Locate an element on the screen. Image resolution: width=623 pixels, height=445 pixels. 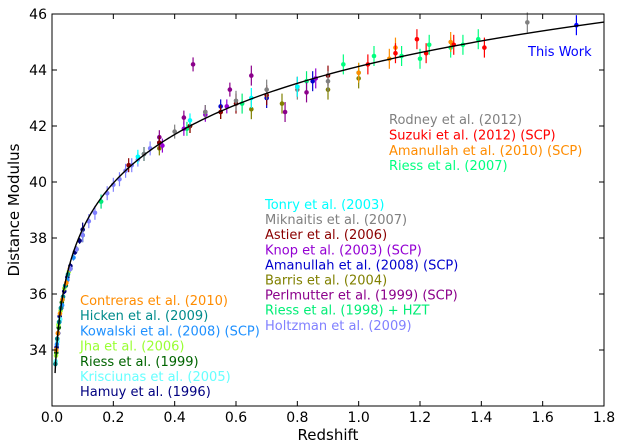
data-point-barris-et-al-2004 is located at coordinates (282, 103).